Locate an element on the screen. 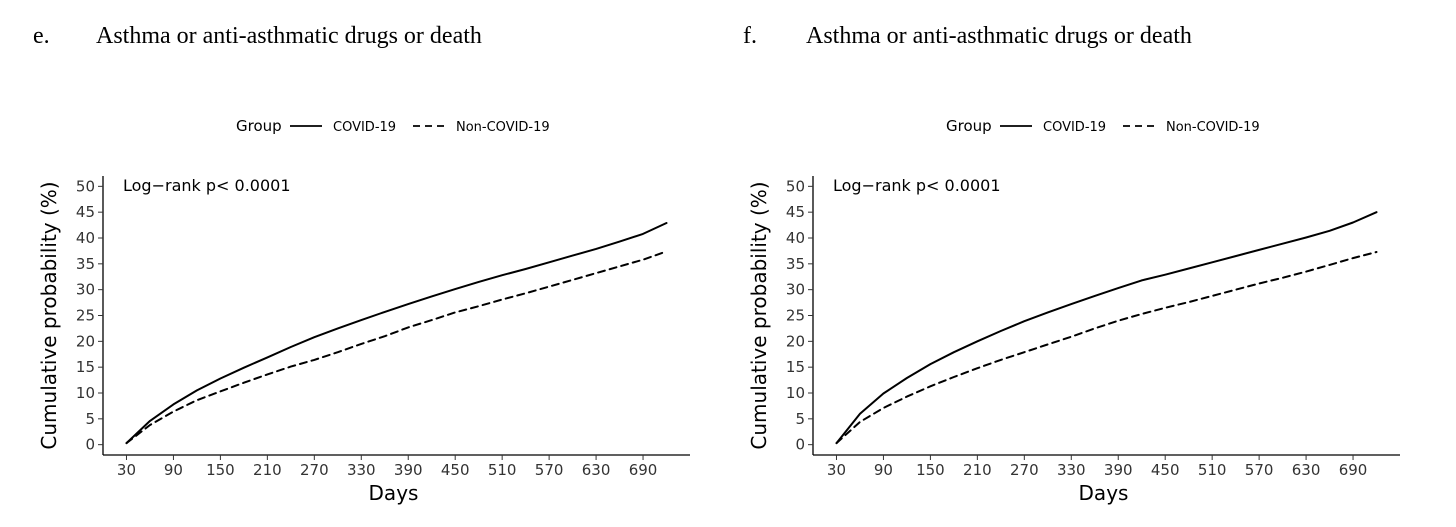 The width and height of the screenshot is (1456, 527). panel-letter: f. is located at coordinates (750, 36).